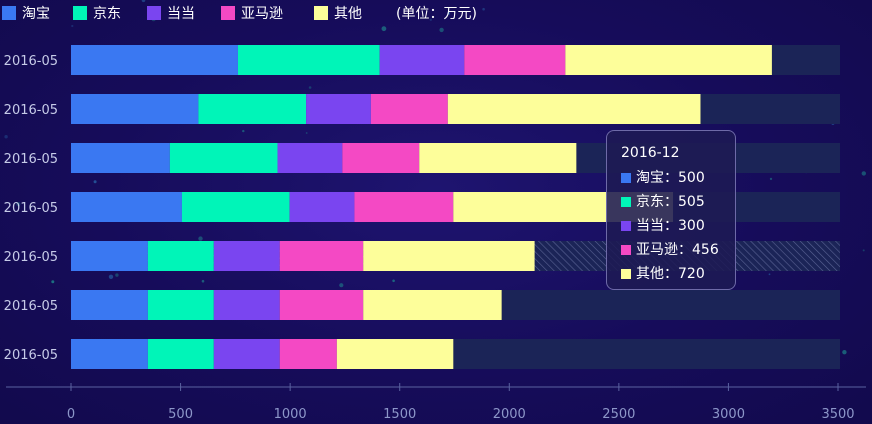  I want to click on legend-item: 京东, so click(97, 14).